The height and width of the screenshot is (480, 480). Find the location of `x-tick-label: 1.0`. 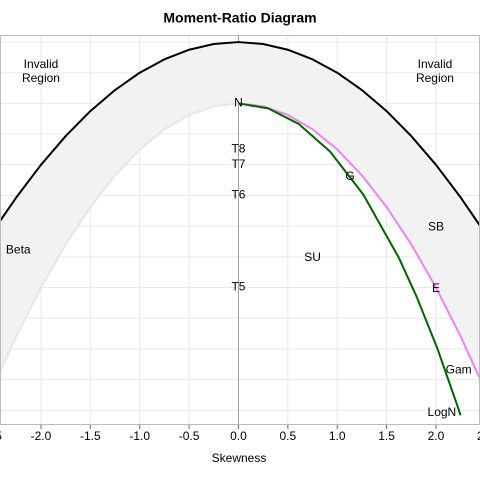

x-tick-label: 1.0 is located at coordinates (337, 436).